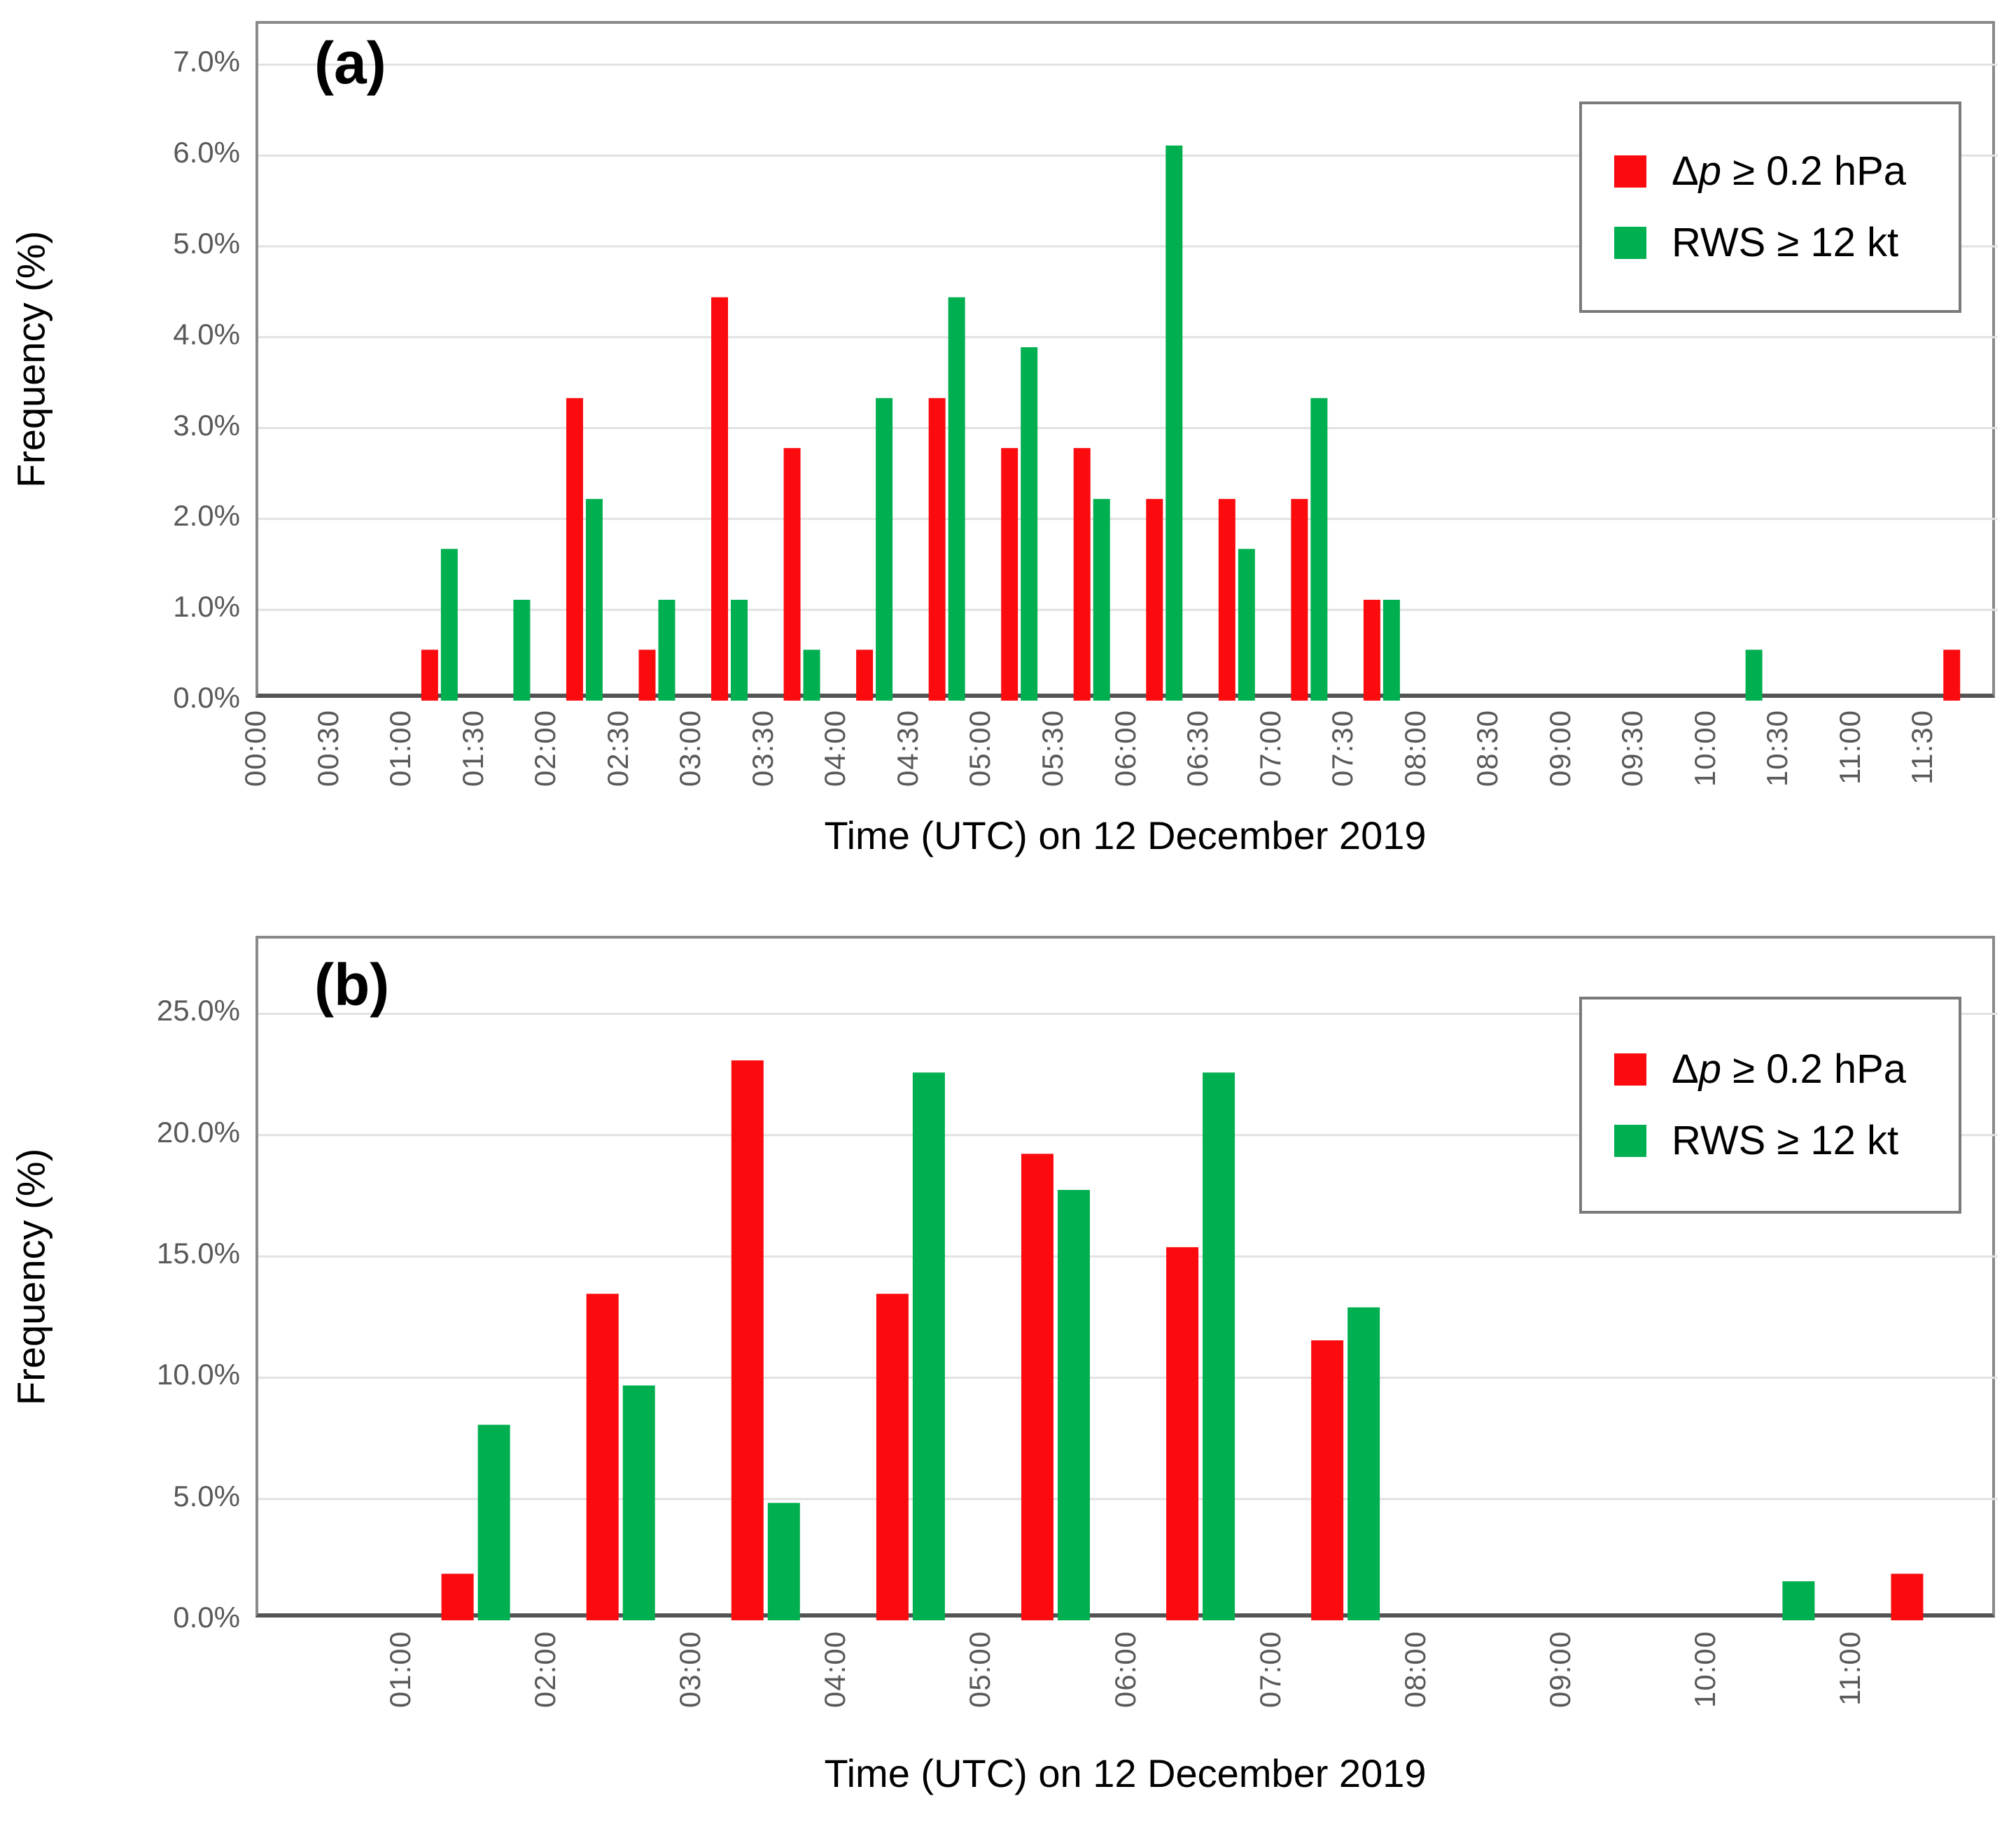  Describe the element at coordinates (1487, 748) in the screenshot. I see `x-tick-label: 08:30` at that location.